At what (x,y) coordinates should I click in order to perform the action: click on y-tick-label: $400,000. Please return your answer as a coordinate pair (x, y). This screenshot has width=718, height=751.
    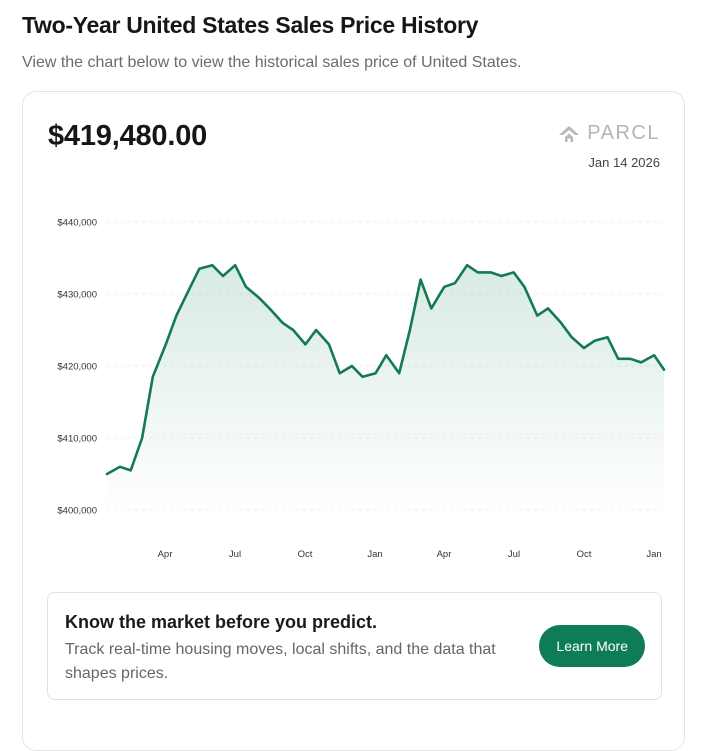
    Looking at the image, I should click on (77, 511).